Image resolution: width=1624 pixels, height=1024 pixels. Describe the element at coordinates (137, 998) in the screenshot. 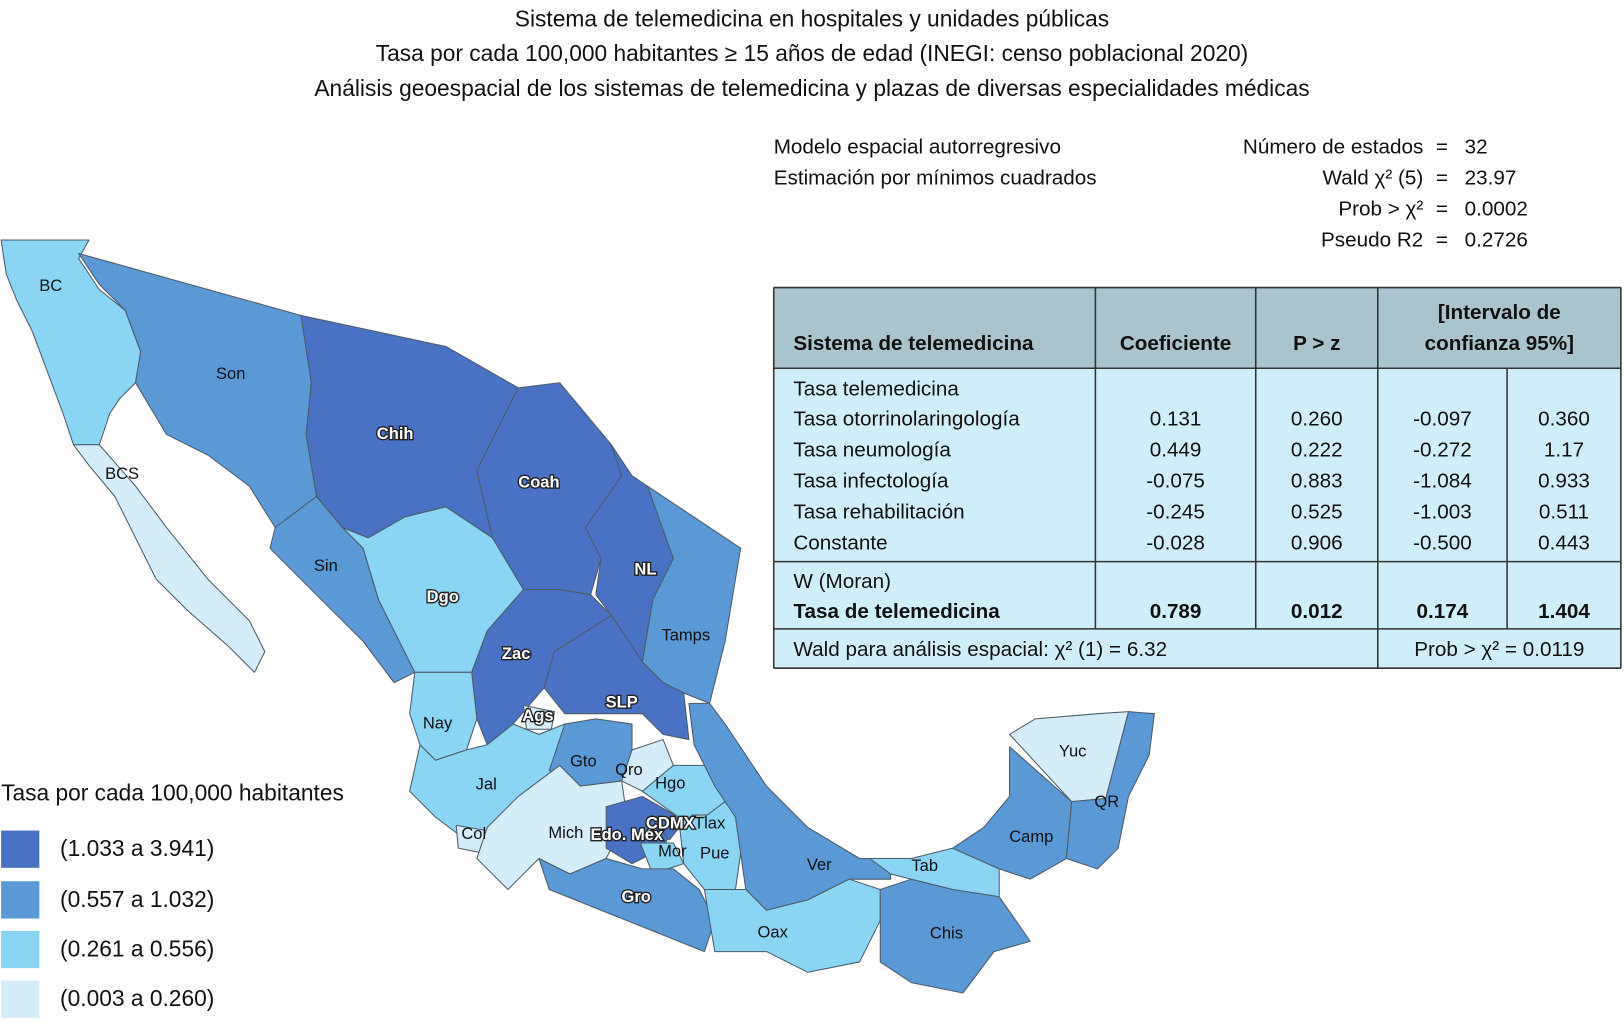

I see `legend-label: (0.003 a 0.260)` at that location.